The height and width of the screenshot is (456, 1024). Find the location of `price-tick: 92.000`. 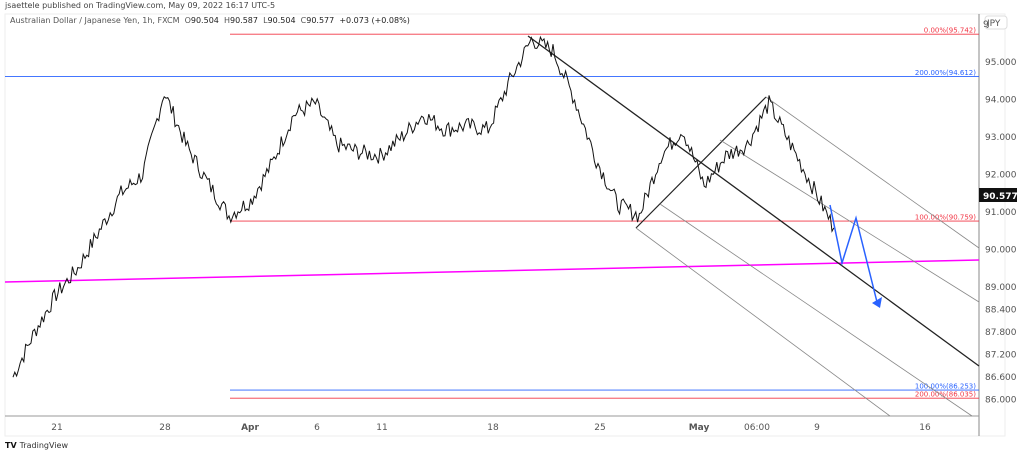

price-tick: 92.000 is located at coordinates (1001, 176).